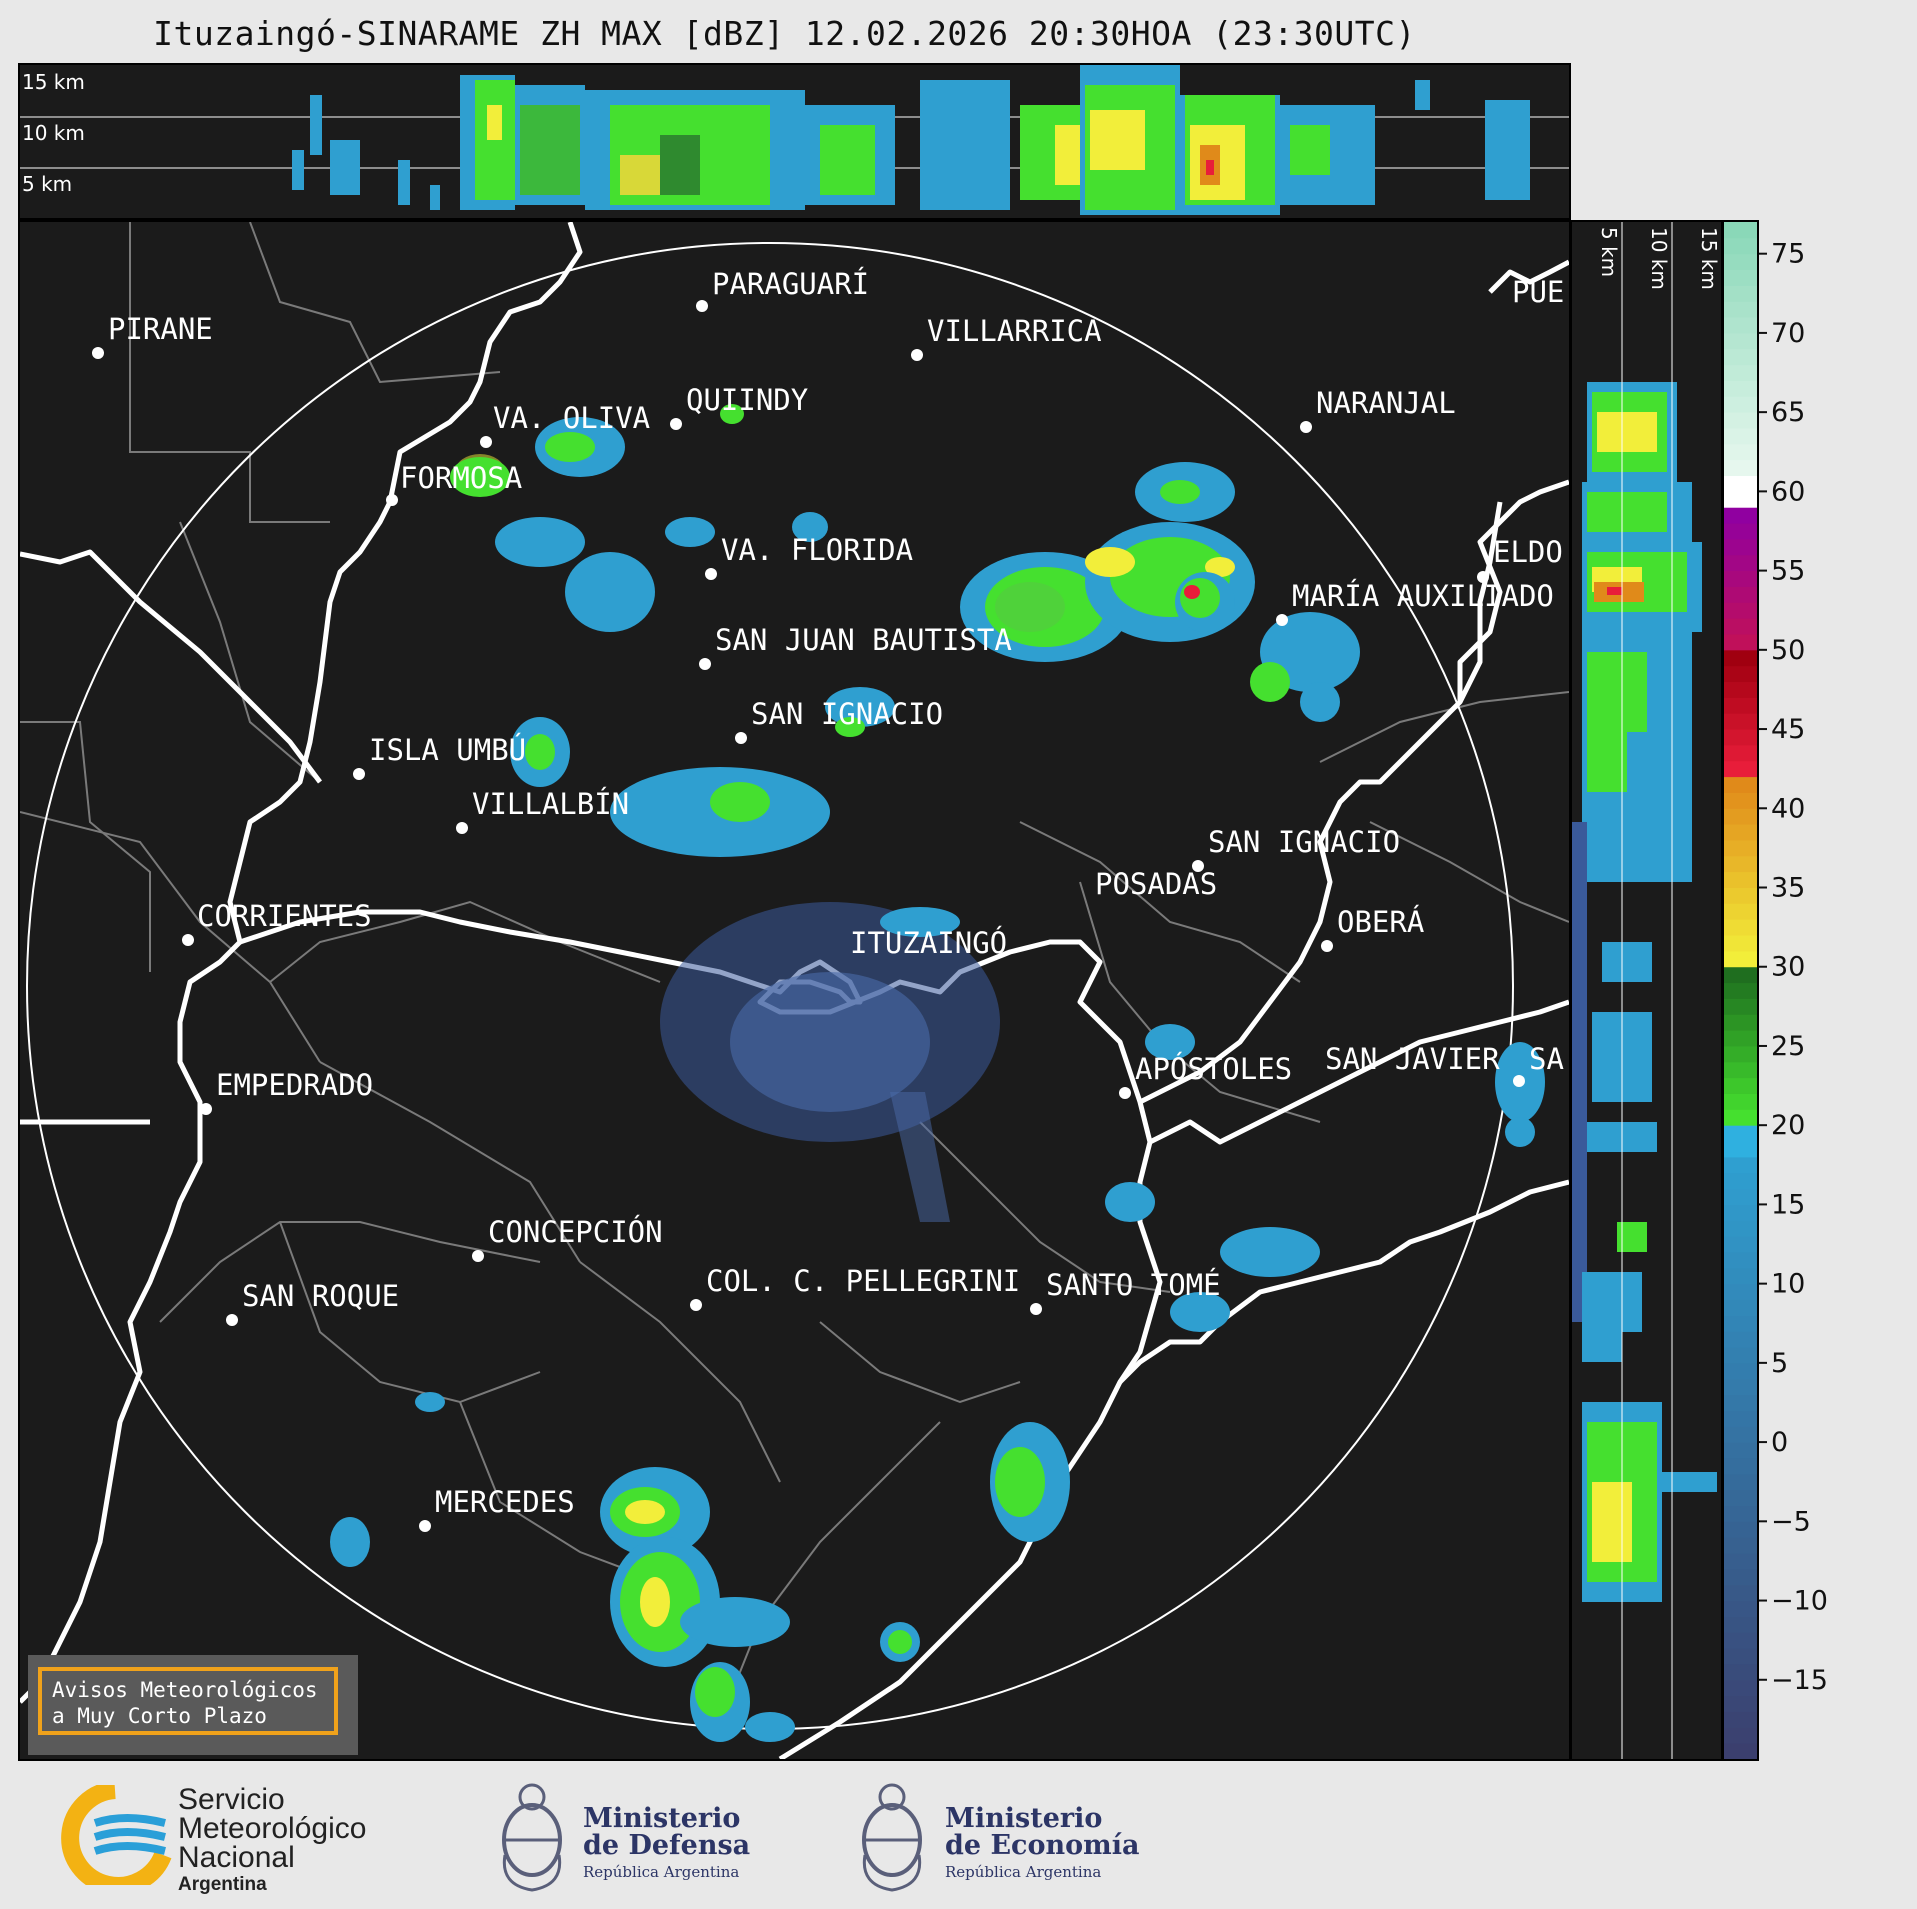 The width and height of the screenshot is (1917, 1909). Describe the element at coordinates (1788, 1046) in the screenshot. I see `colorbar-tick-label: 25` at that location.